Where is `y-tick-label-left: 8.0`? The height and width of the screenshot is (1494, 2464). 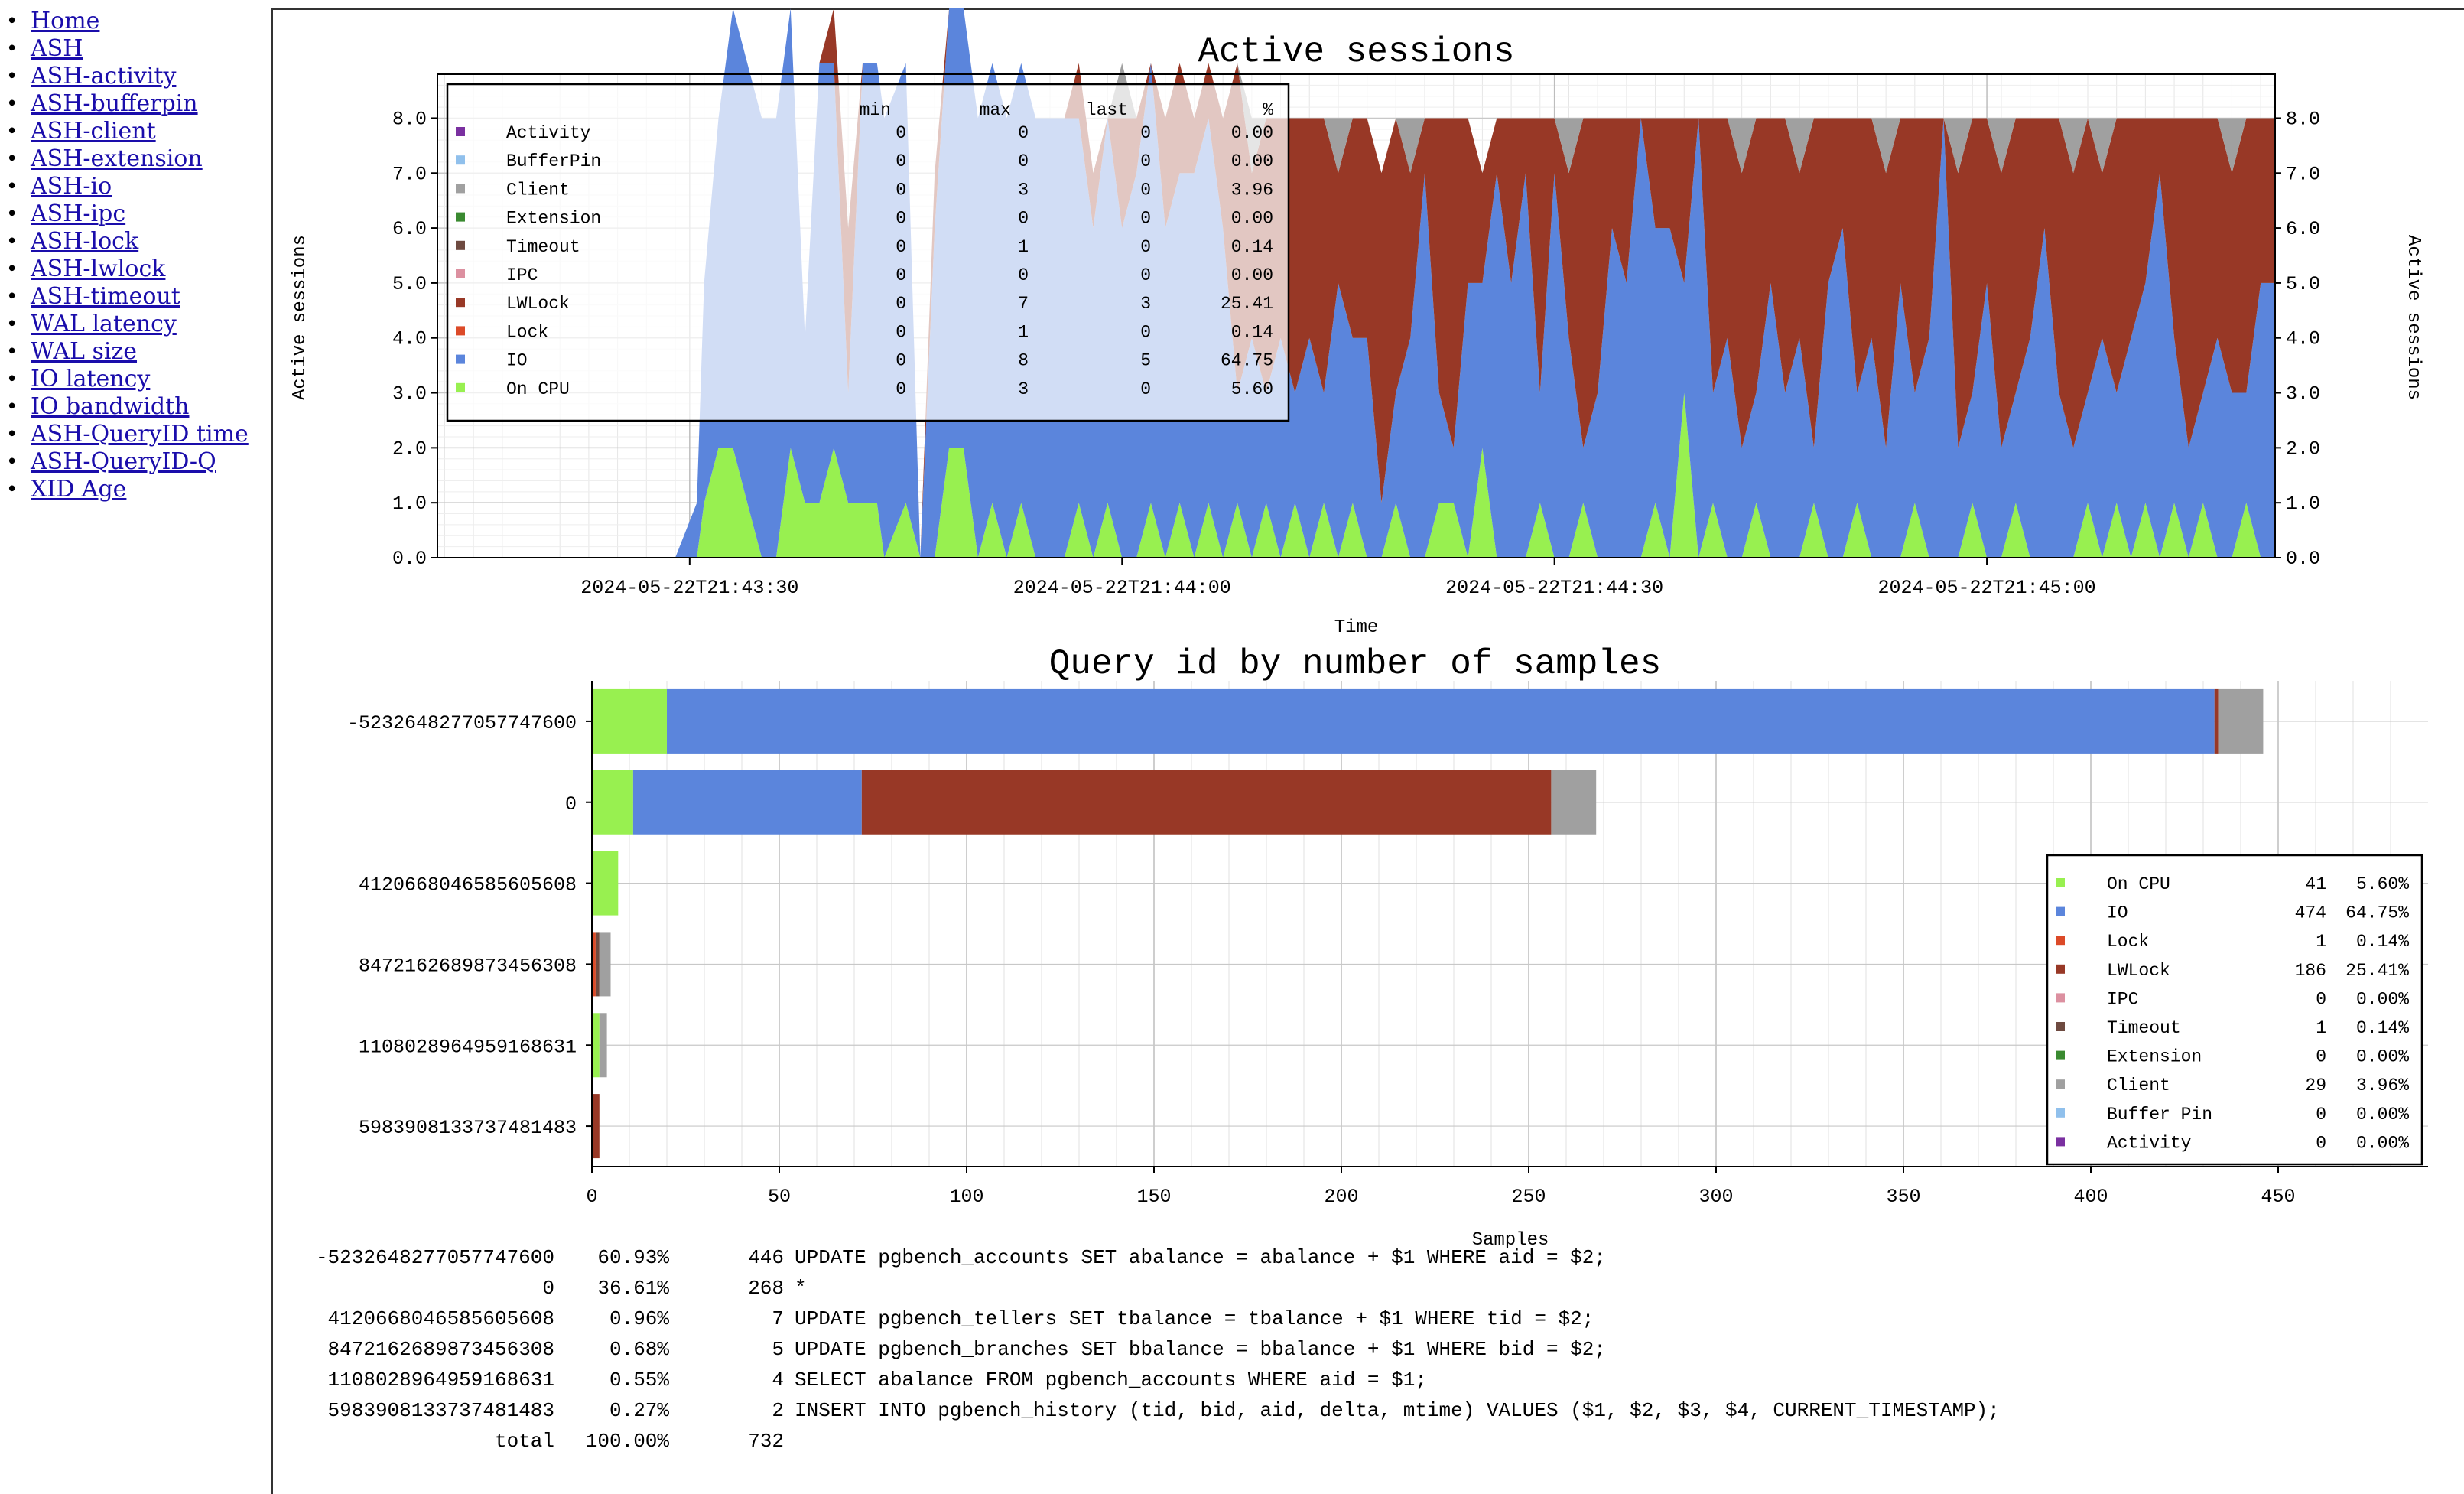 y-tick-label-left: 8.0 is located at coordinates (409, 119).